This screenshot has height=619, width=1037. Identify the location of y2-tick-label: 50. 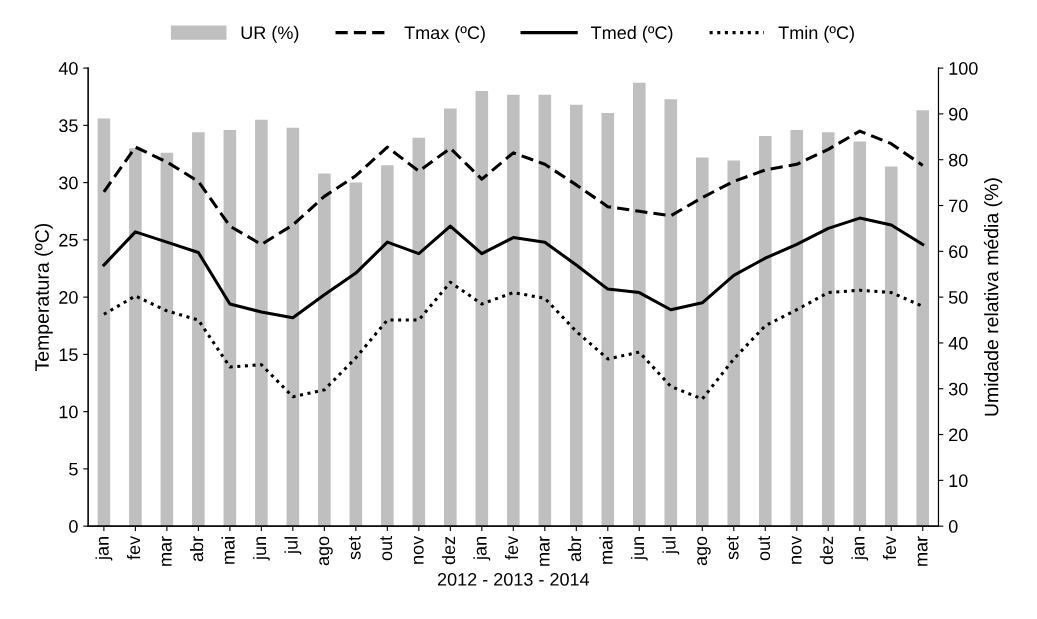
(958, 297).